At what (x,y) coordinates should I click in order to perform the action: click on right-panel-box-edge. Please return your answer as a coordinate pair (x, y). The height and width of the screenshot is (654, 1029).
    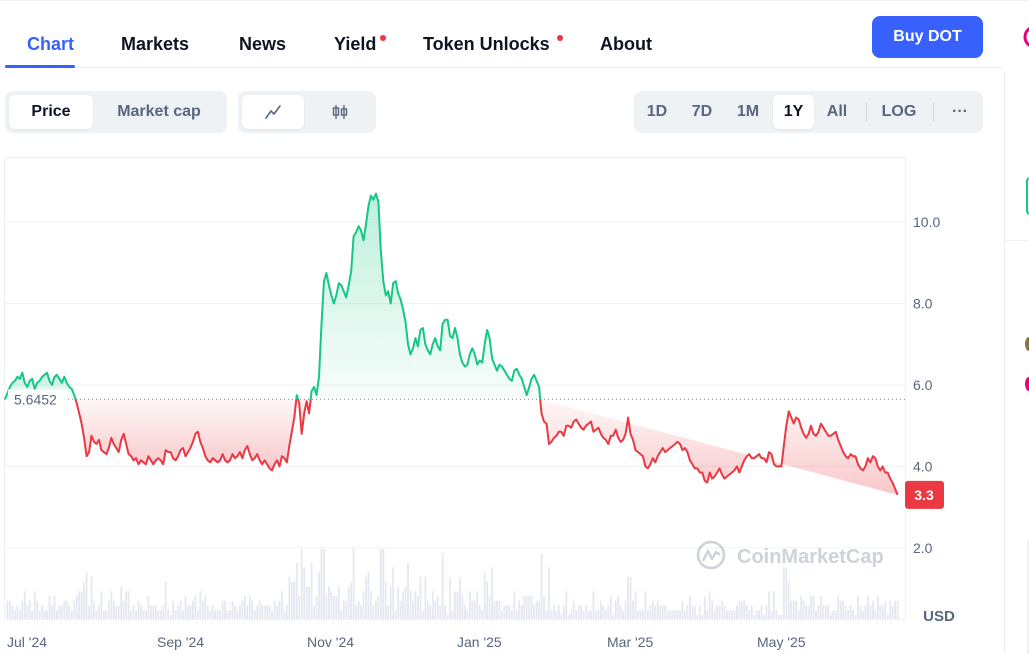
    Looking at the image, I should click on (1028, 597).